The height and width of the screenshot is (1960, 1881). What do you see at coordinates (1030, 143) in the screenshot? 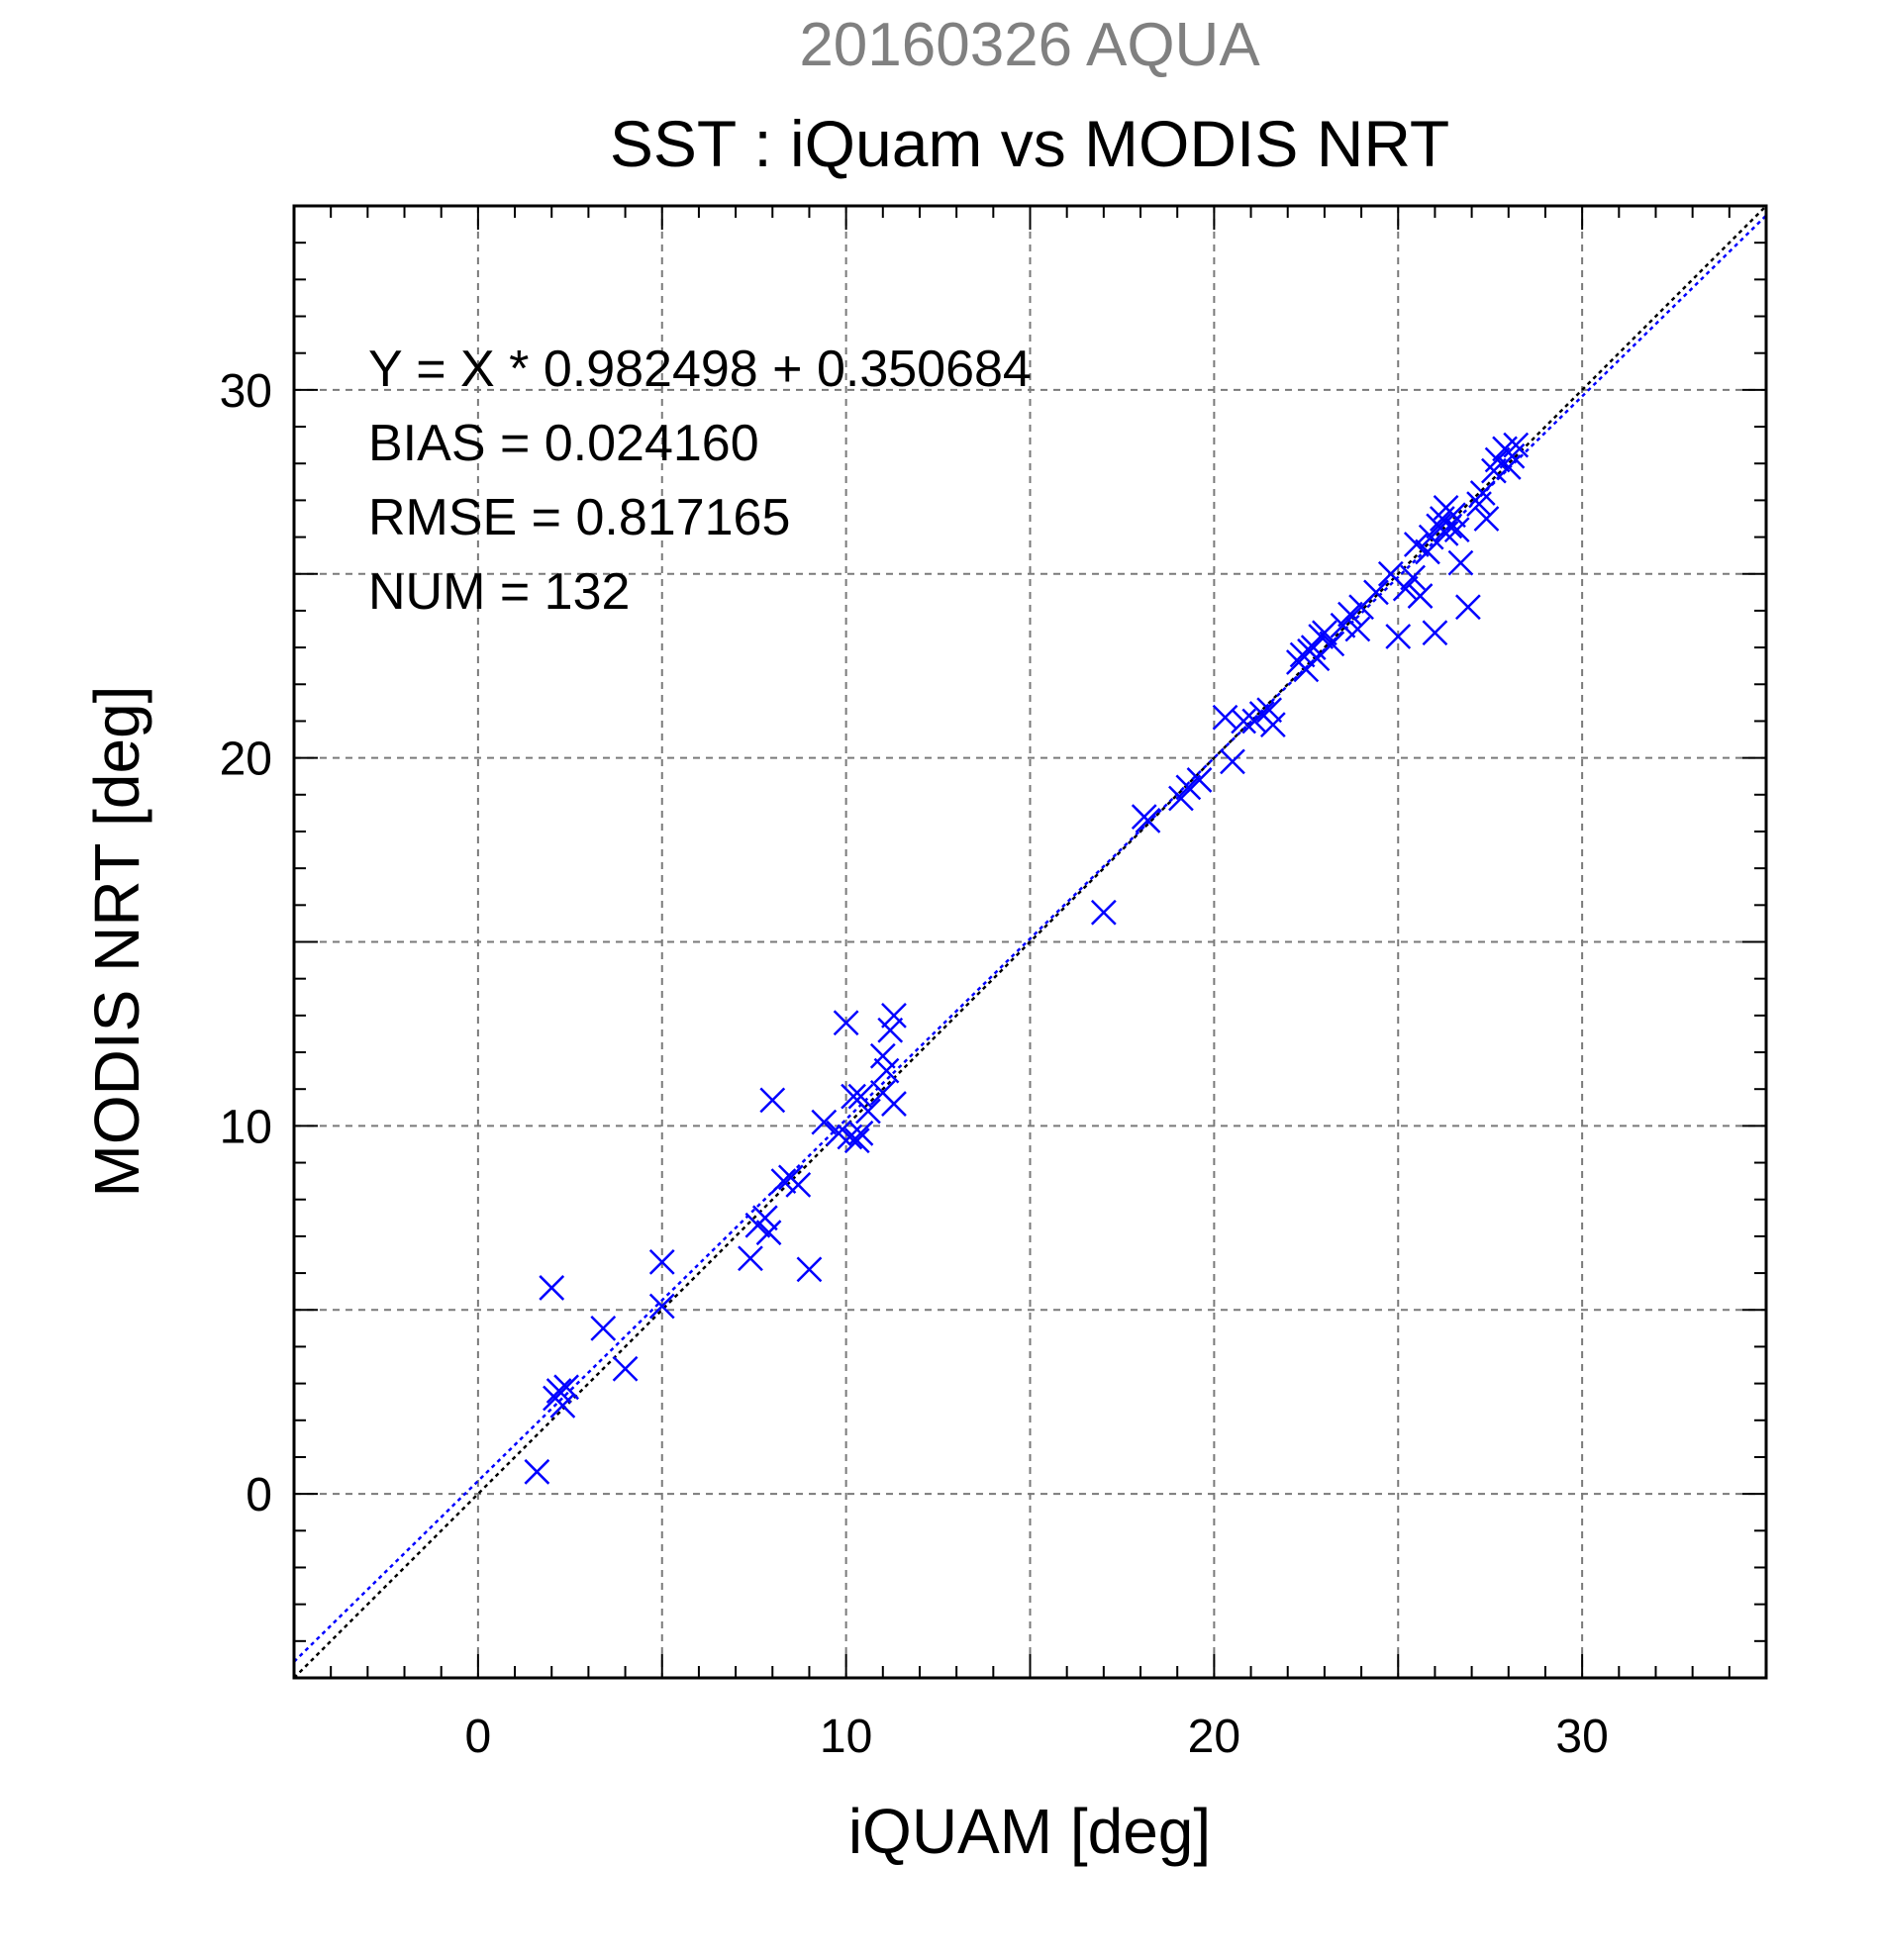
I see `chart-title: SST : iQuam vs MODIS NRT` at bounding box center [1030, 143].